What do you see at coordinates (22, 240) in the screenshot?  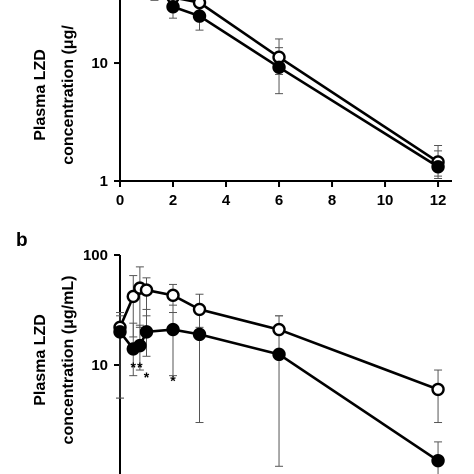 I see `panel-b-letter: b` at bounding box center [22, 240].